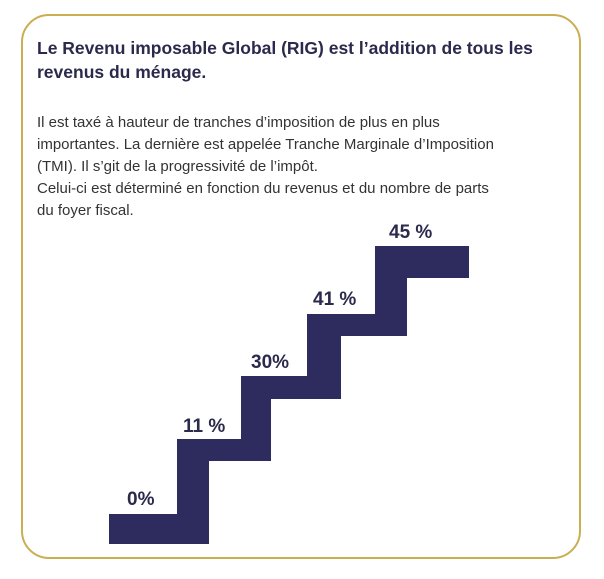 The width and height of the screenshot is (604, 579). What do you see at coordinates (141, 499) in the screenshot?
I see `step-label-0: 0%` at bounding box center [141, 499].